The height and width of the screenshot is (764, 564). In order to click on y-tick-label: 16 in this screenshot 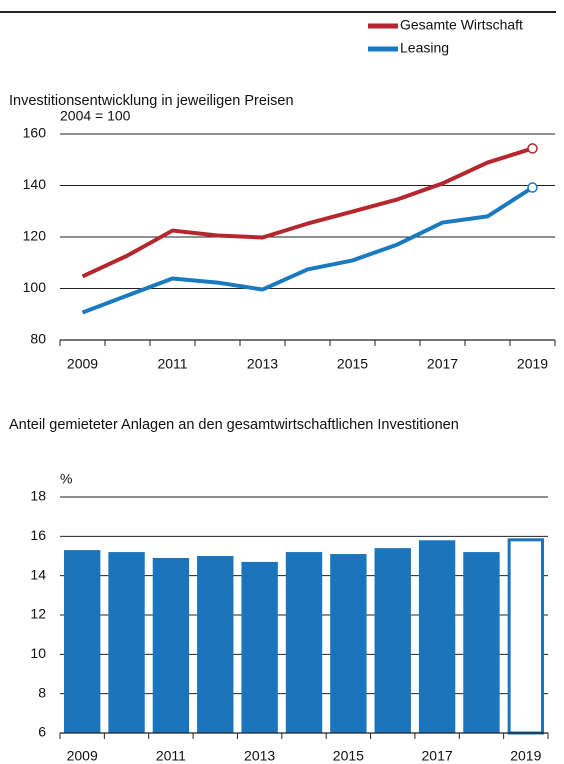, I will do `click(38, 535)`.